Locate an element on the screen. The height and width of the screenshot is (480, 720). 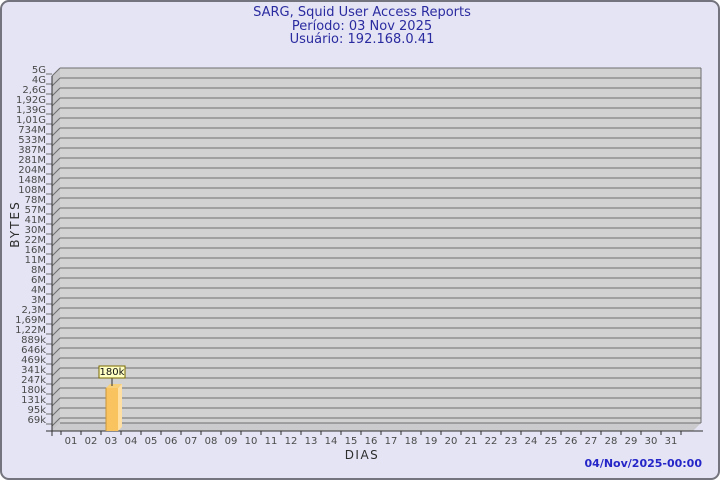
y-tick-label: 6M is located at coordinates (38, 280).